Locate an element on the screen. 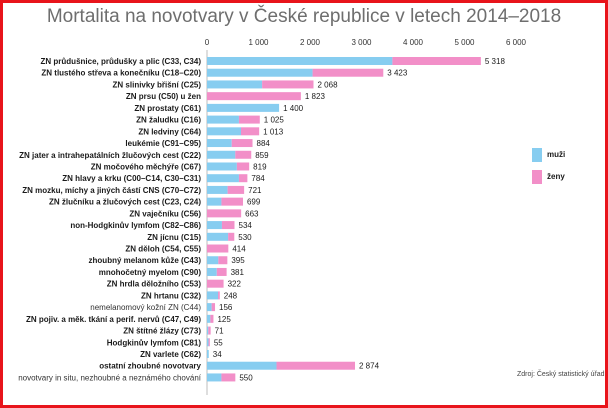 Image resolution: width=608 pixels, height=408 pixels. category-label: mnohočetný myelom (C90) is located at coordinates (150, 272).